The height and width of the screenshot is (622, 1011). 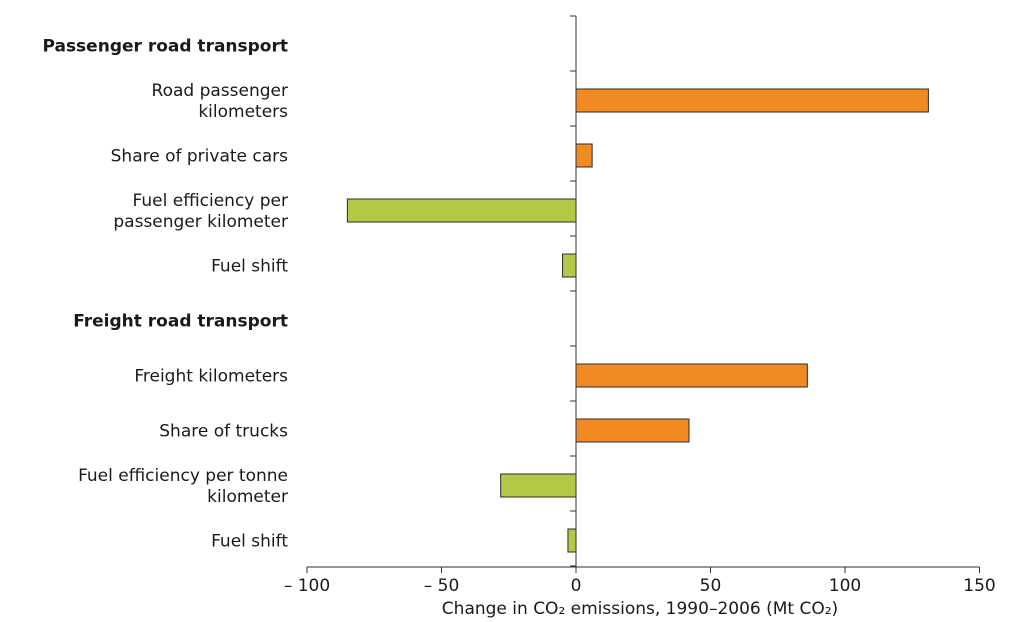 I want to click on x-tick-label: 100, so click(x=845, y=586).